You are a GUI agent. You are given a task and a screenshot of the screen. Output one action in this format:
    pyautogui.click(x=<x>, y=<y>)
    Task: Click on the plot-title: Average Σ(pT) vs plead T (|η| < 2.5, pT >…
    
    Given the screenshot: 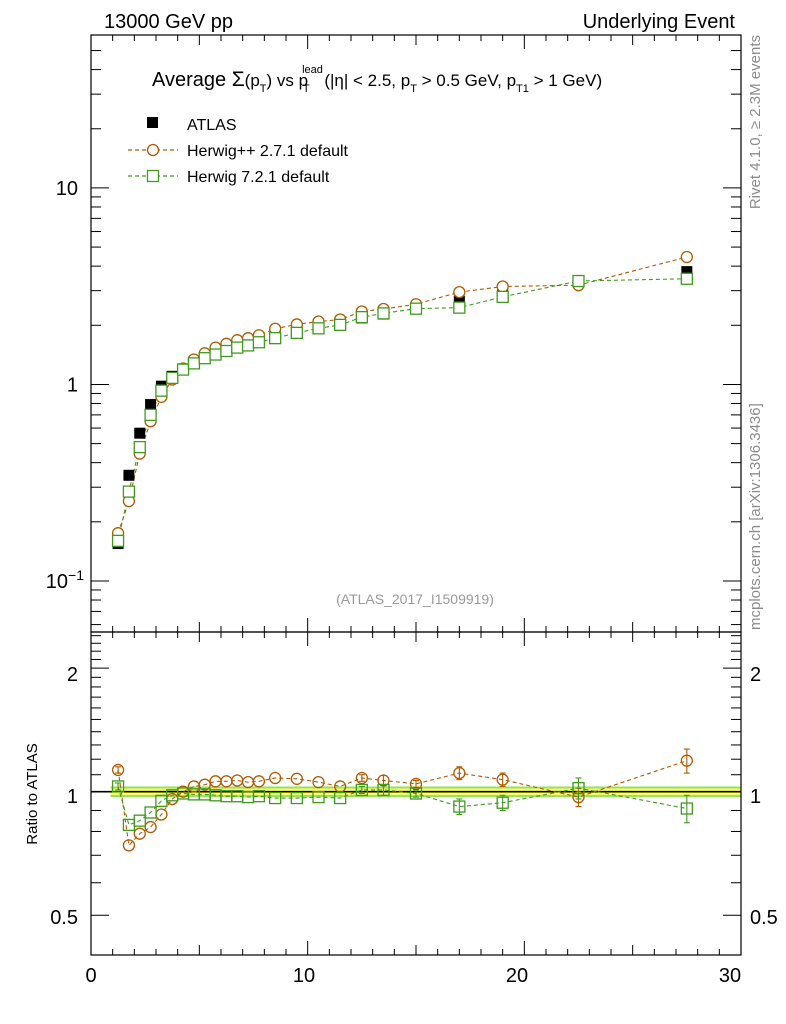 What is the action you would take?
    pyautogui.click(x=377, y=79)
    